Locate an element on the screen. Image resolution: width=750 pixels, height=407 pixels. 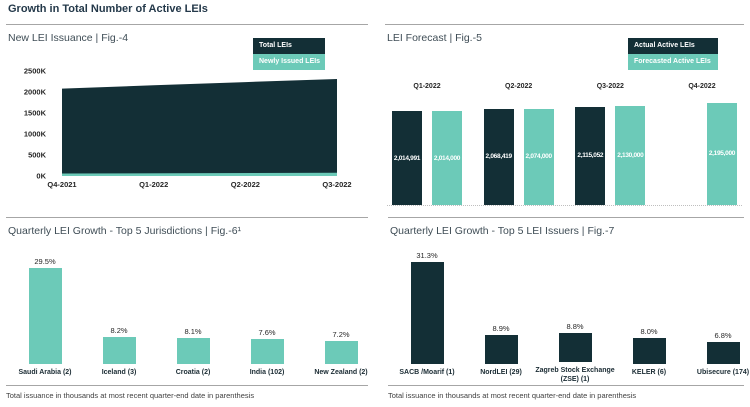
newly-issued-area is located at coordinates (199, 174).